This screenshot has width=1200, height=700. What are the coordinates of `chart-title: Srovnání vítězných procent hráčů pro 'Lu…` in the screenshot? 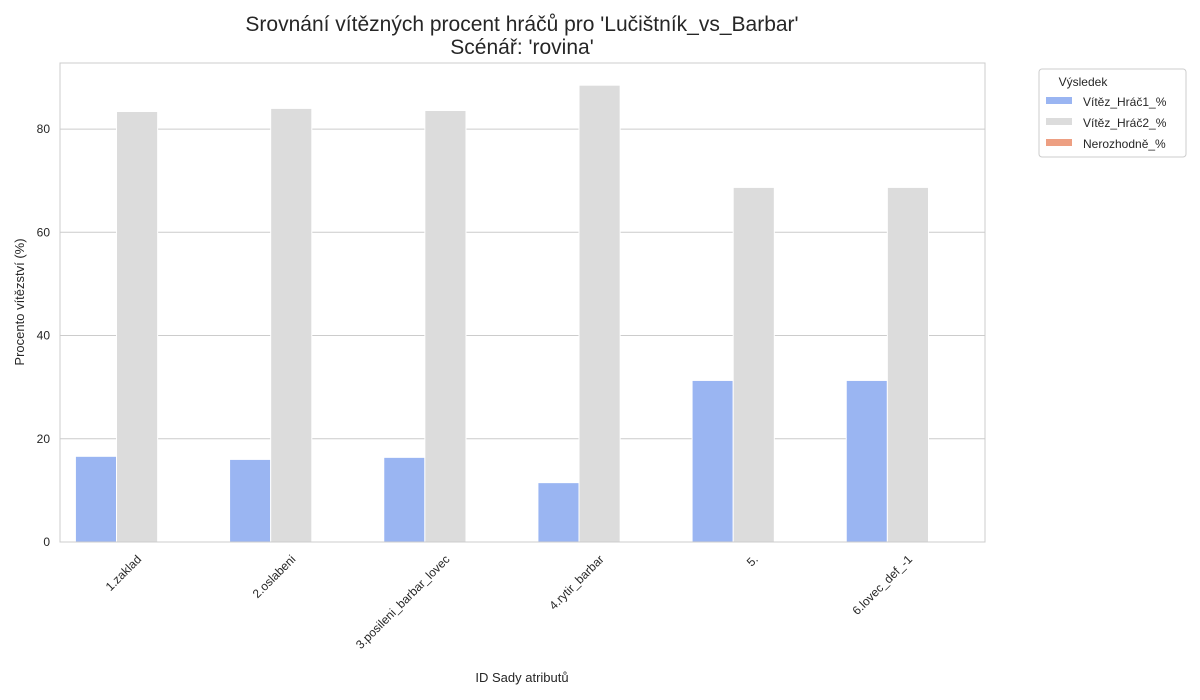 It's located at (521, 24).